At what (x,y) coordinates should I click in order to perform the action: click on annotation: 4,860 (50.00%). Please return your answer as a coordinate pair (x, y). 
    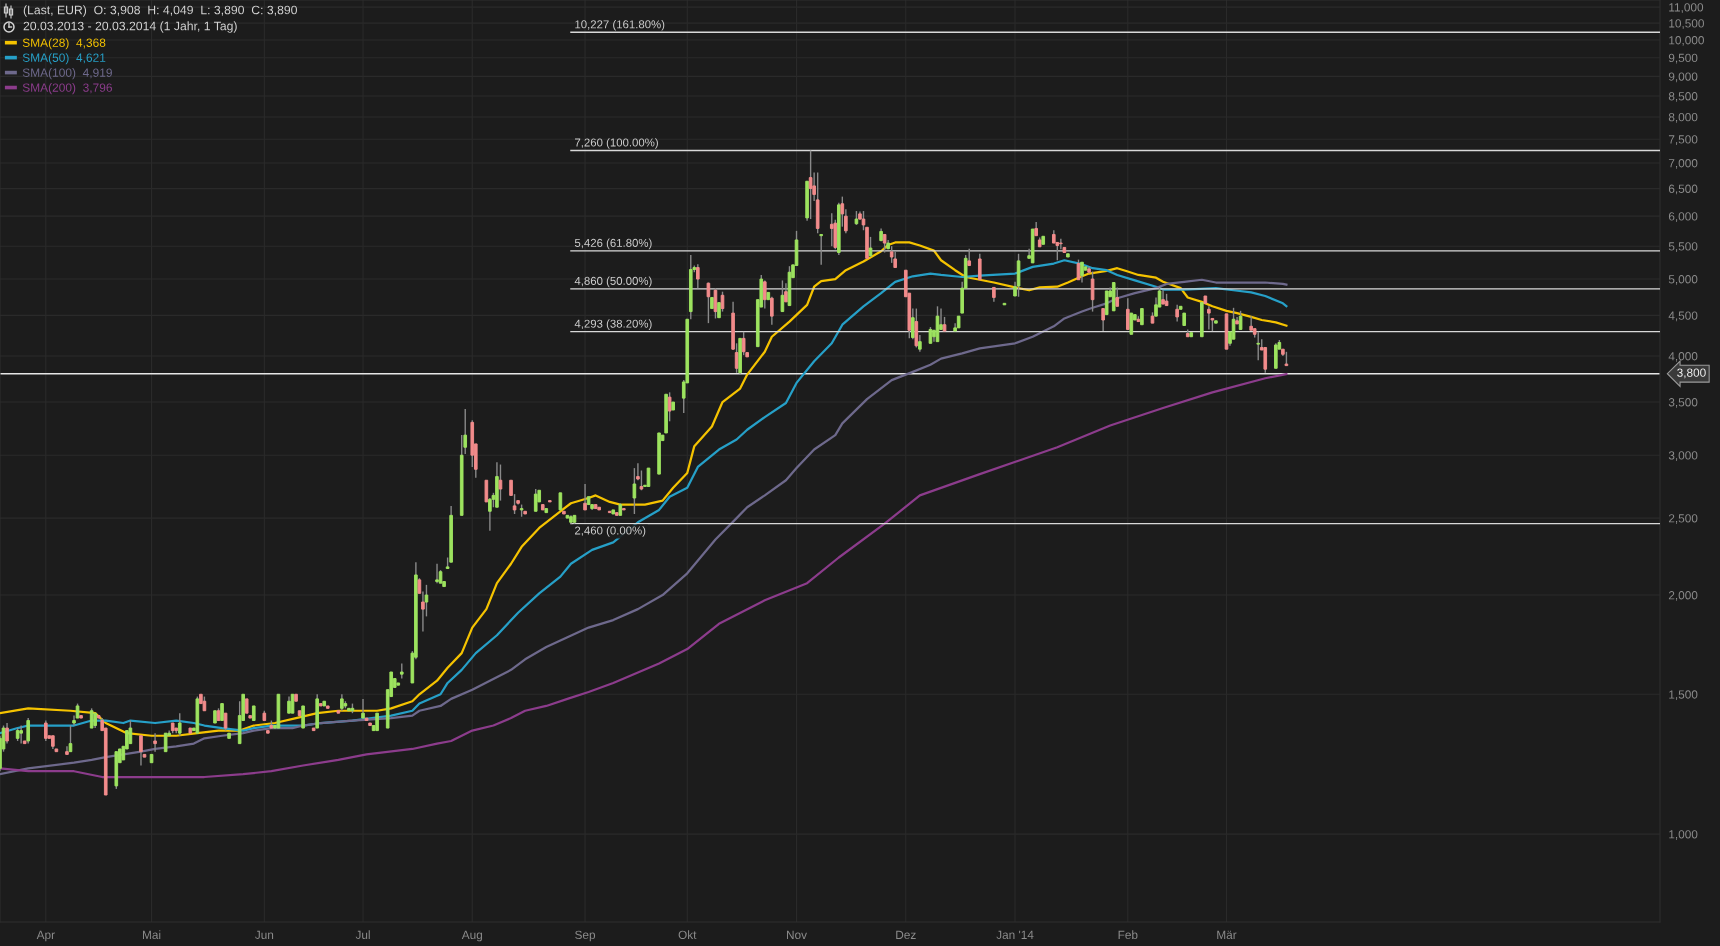
    Looking at the image, I should click on (613, 282).